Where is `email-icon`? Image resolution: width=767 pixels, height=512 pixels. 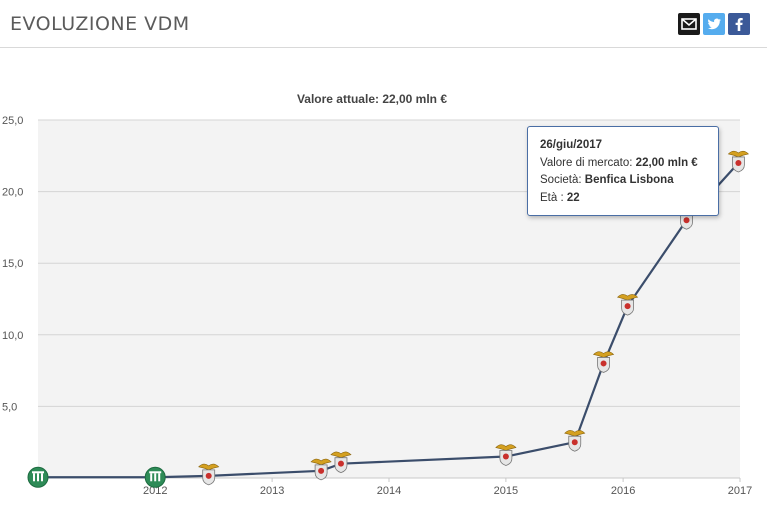 email-icon is located at coordinates (689, 24).